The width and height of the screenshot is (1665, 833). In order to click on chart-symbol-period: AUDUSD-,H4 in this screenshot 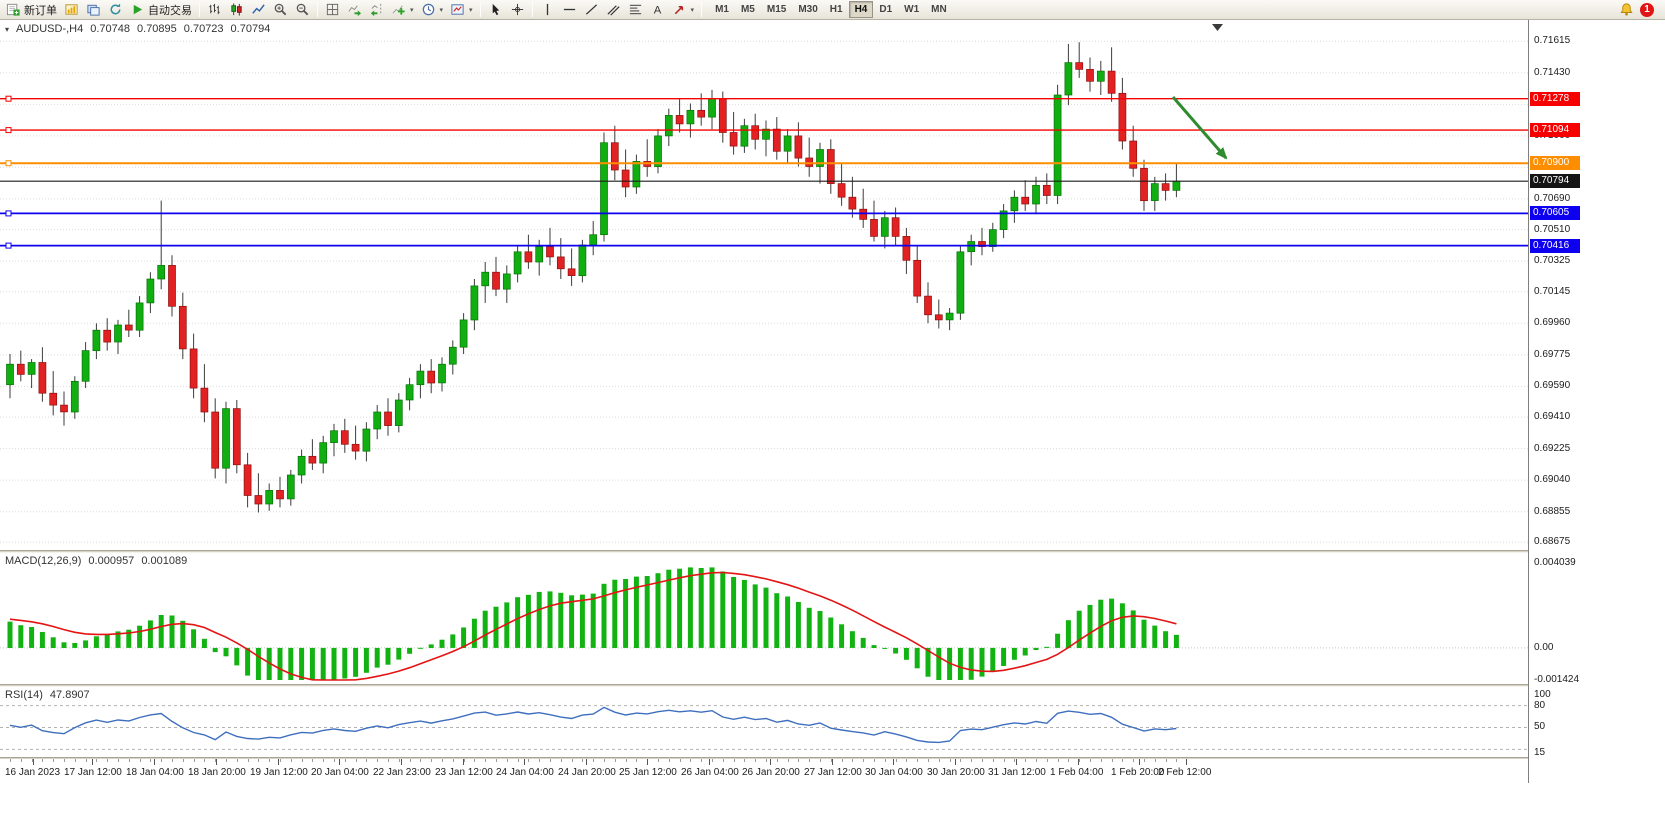, I will do `click(50, 29)`.